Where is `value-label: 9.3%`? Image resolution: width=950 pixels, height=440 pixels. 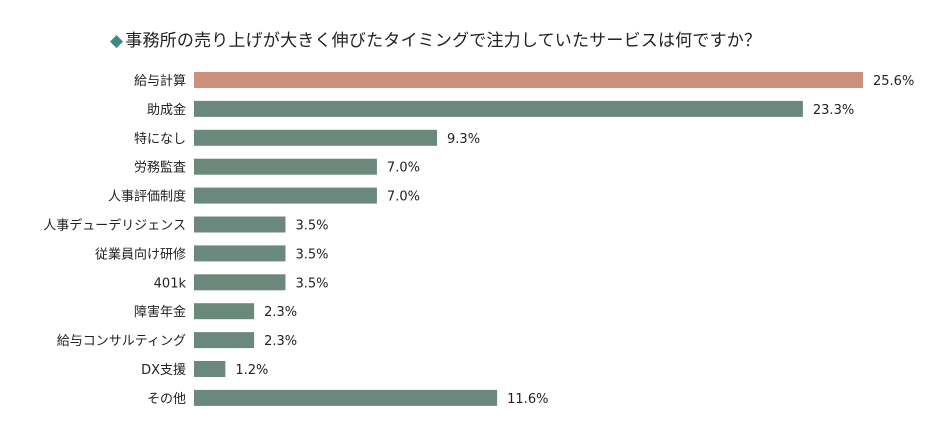
value-label: 9.3% is located at coordinates (463, 139).